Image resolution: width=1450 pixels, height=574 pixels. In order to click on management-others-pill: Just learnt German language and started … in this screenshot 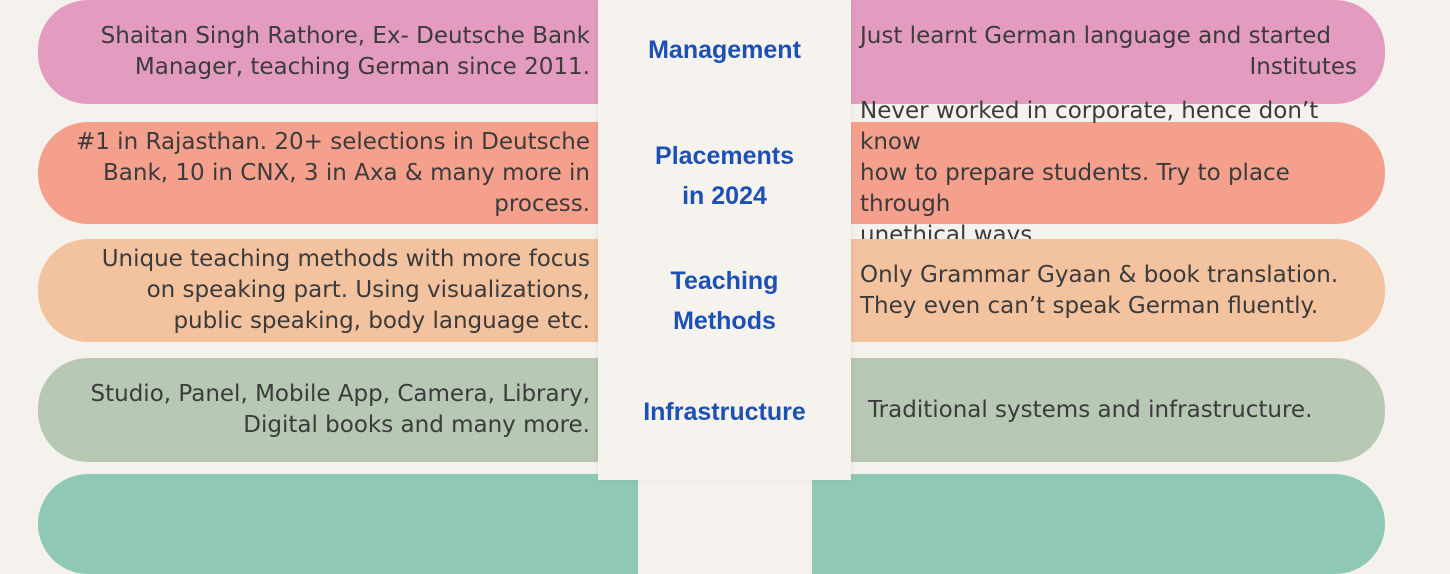, I will do `click(1098, 52)`.